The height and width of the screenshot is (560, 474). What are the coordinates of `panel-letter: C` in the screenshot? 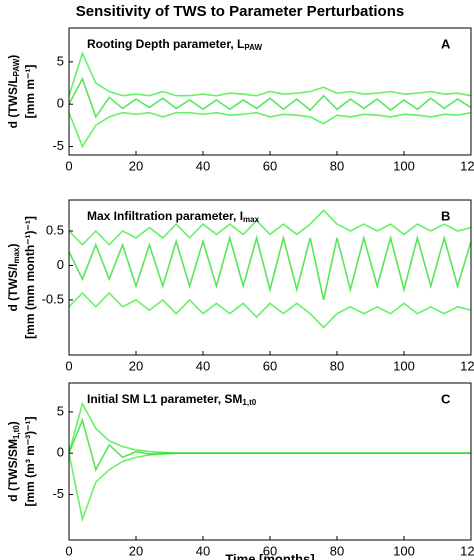 It's located at (446, 398).